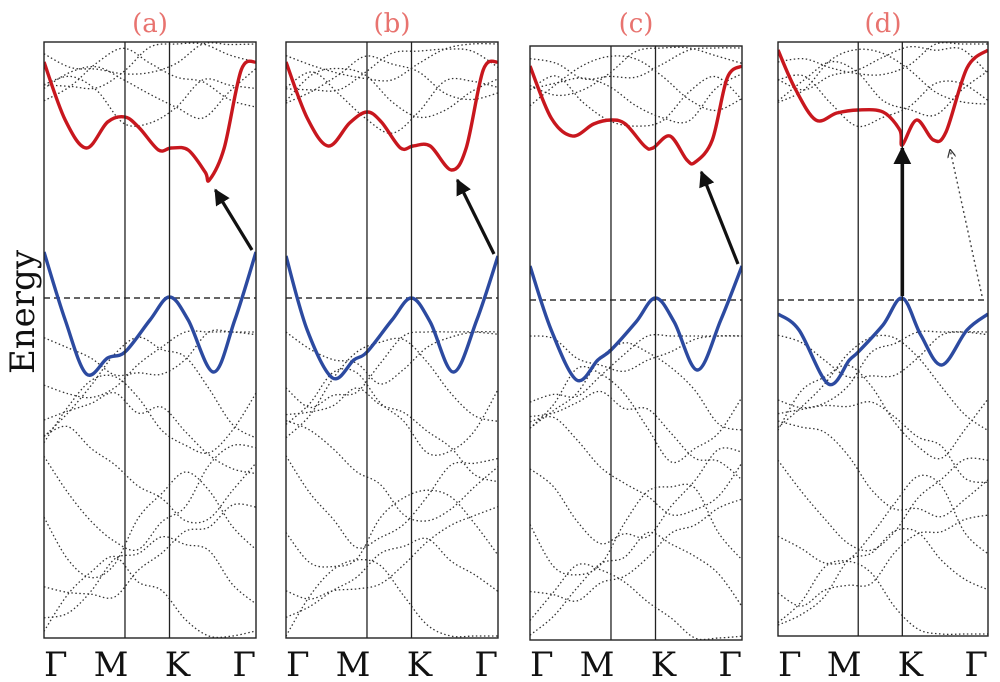  I want to click on panel-label: (b), so click(392, 24).